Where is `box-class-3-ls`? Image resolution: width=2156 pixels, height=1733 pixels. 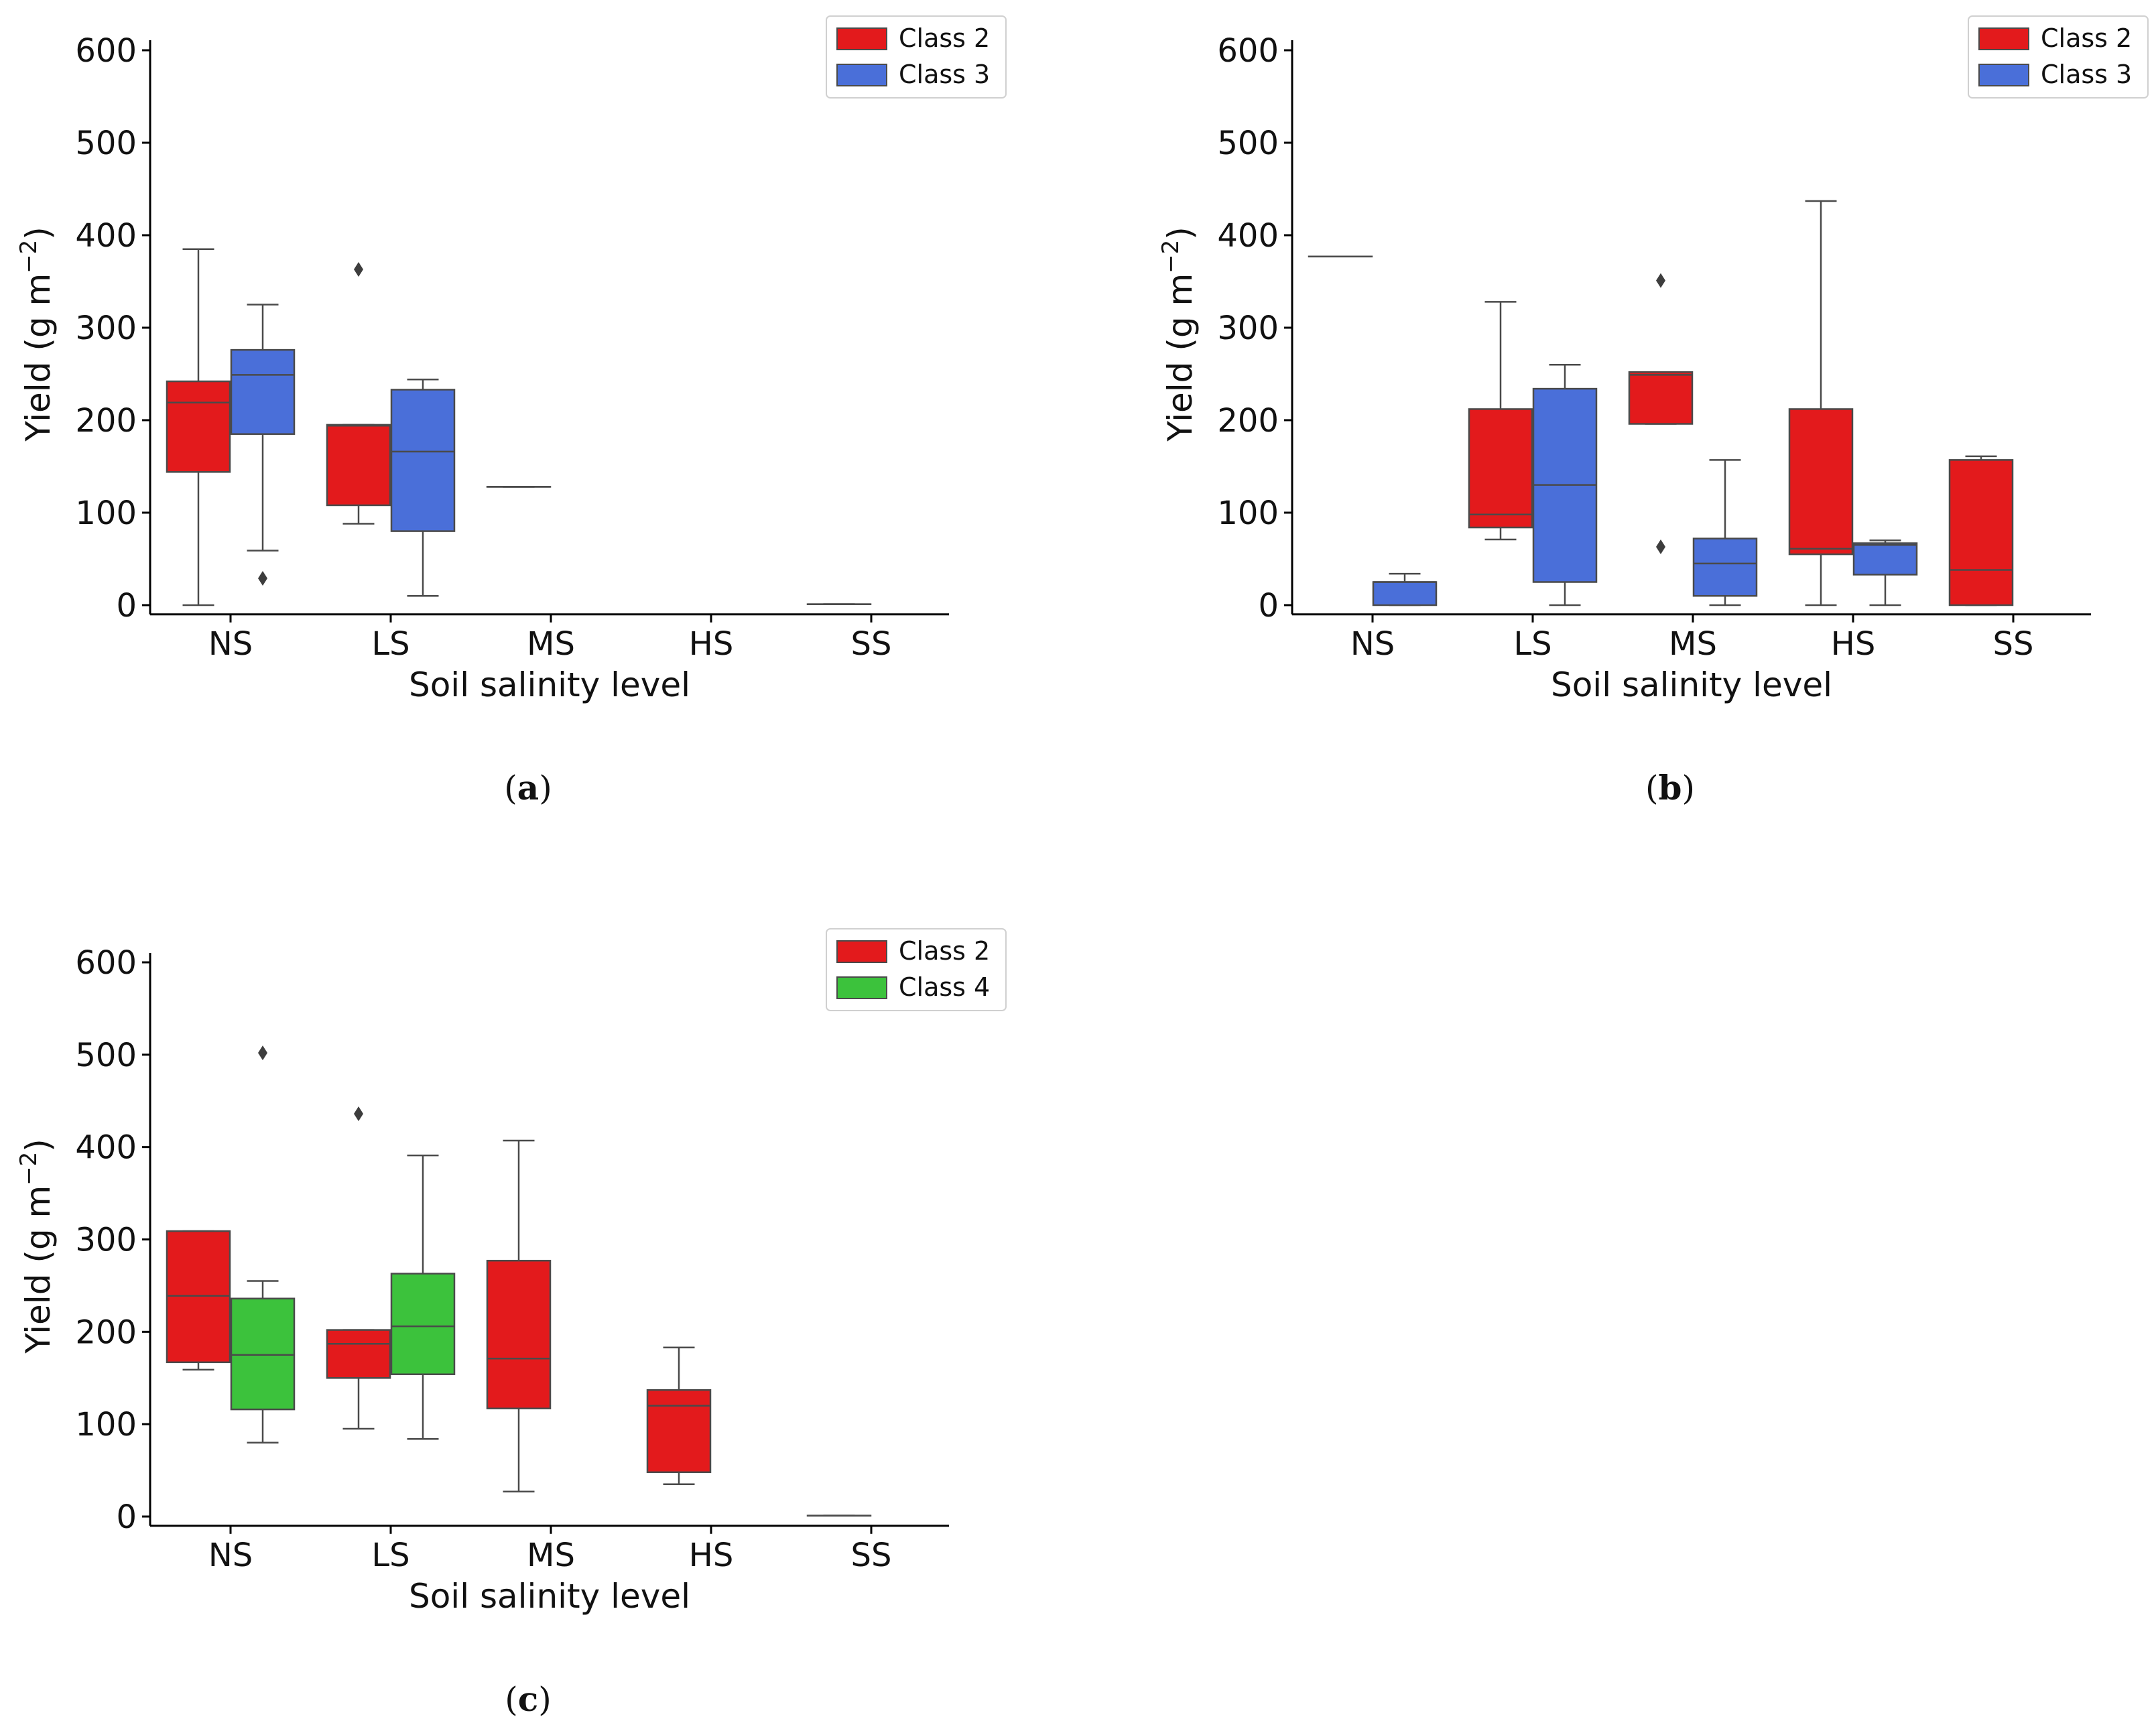 box-class-3-ls is located at coordinates (423, 488).